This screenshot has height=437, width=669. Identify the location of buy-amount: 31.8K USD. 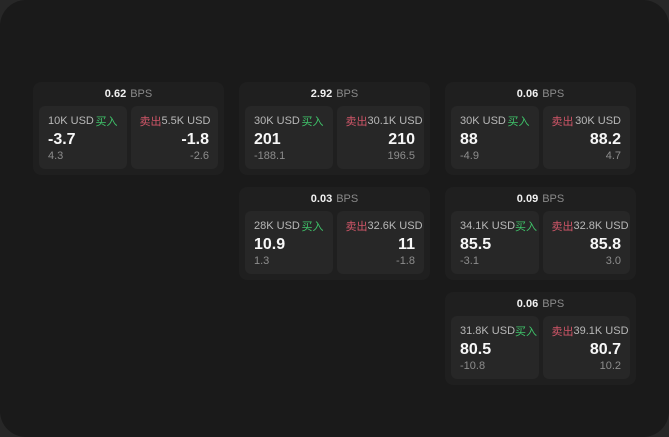
(488, 331).